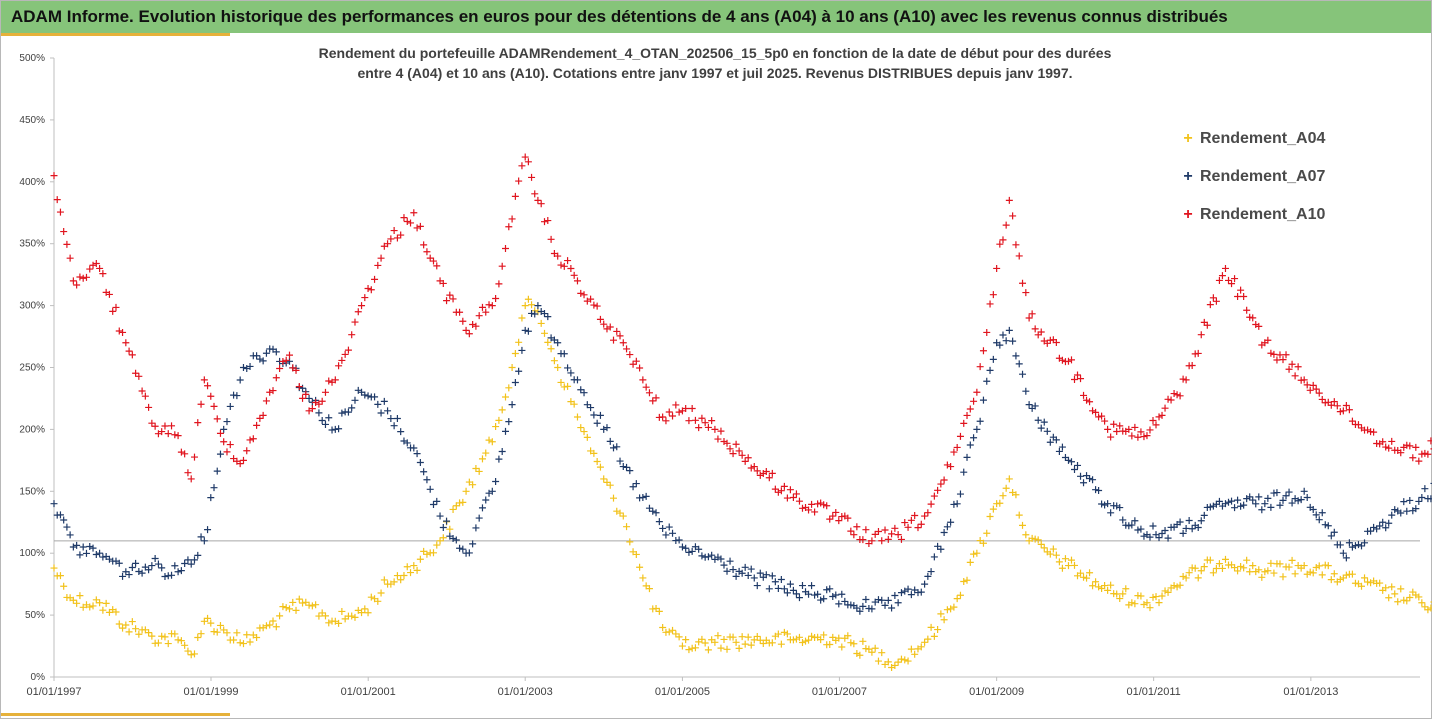 This screenshot has height=719, width=1432. Describe the element at coordinates (32, 58) in the screenshot. I see `y-tick-label: 500%` at that location.